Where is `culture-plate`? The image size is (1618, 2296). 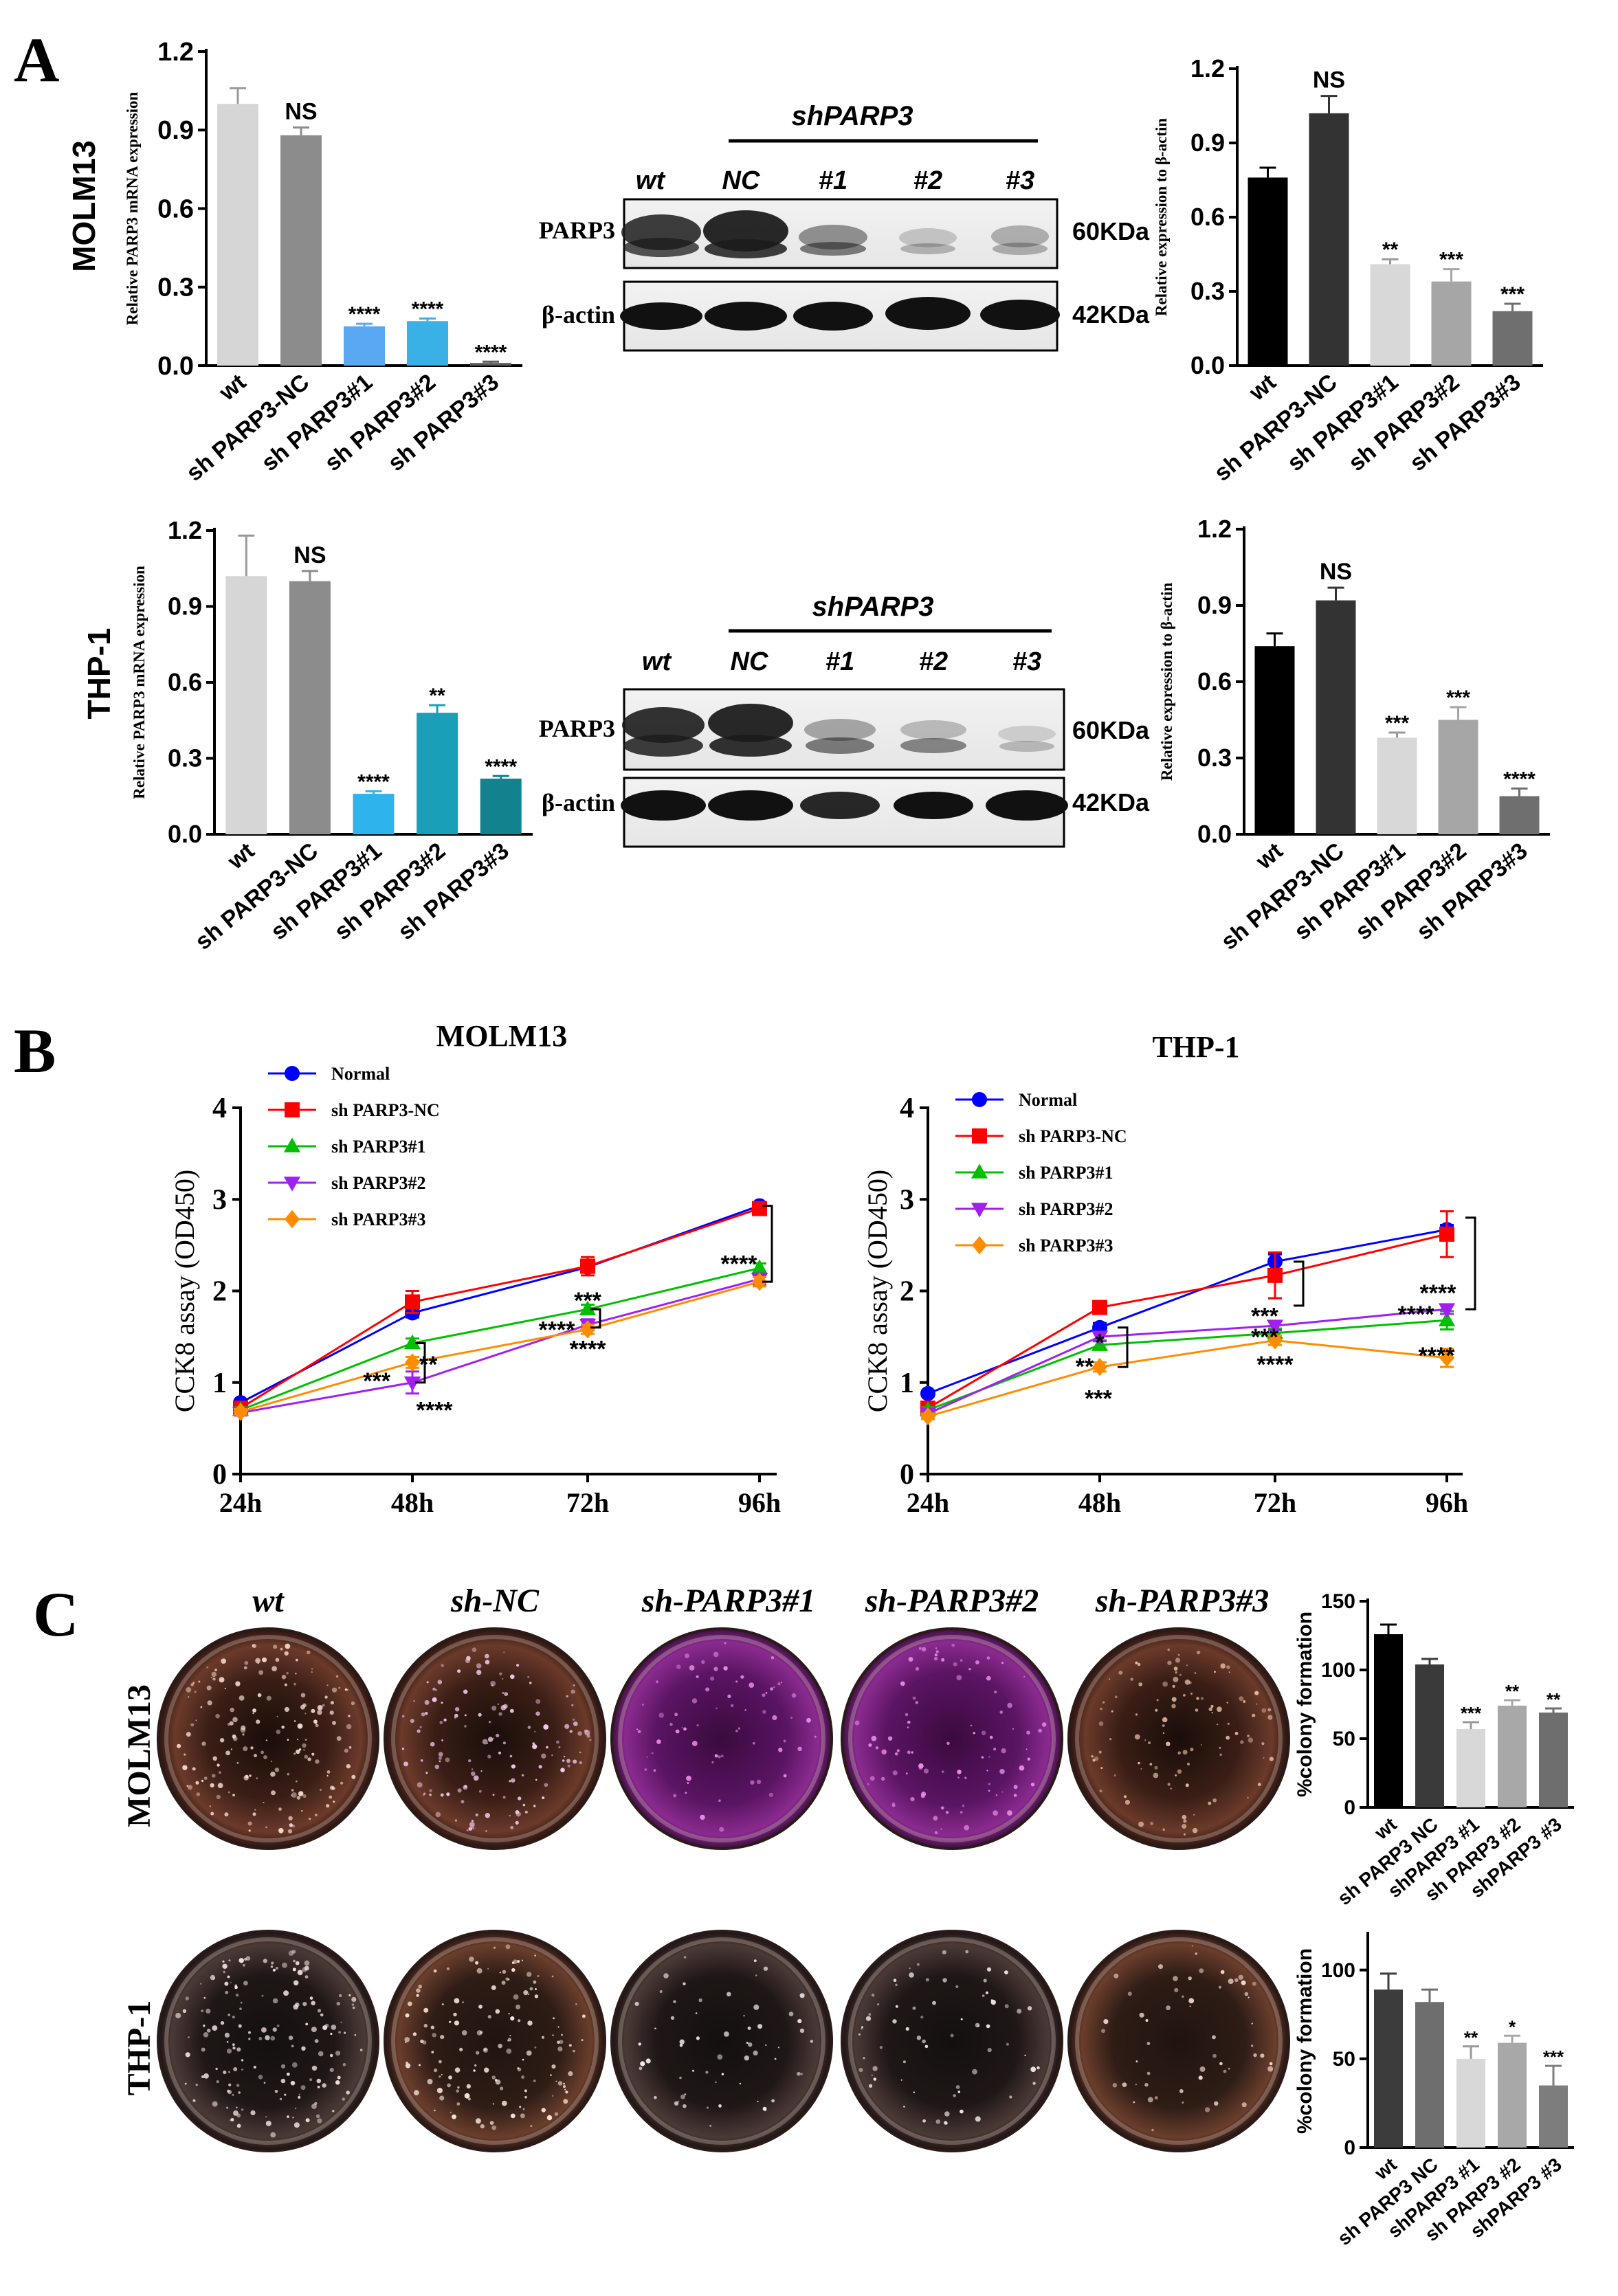 culture-plate is located at coordinates (721, 2041).